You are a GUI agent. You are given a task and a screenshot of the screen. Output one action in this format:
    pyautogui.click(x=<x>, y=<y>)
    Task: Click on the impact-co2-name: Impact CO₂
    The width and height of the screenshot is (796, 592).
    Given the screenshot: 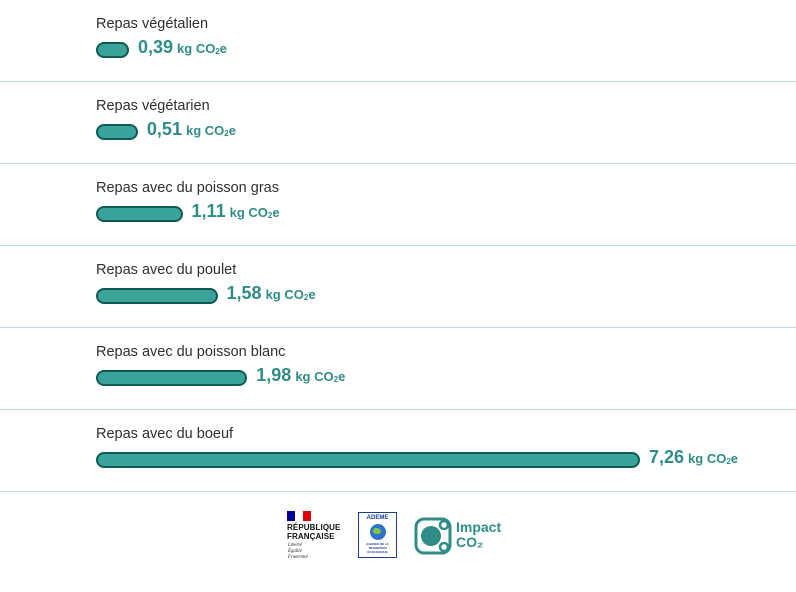 What is the action you would take?
    pyautogui.click(x=479, y=534)
    